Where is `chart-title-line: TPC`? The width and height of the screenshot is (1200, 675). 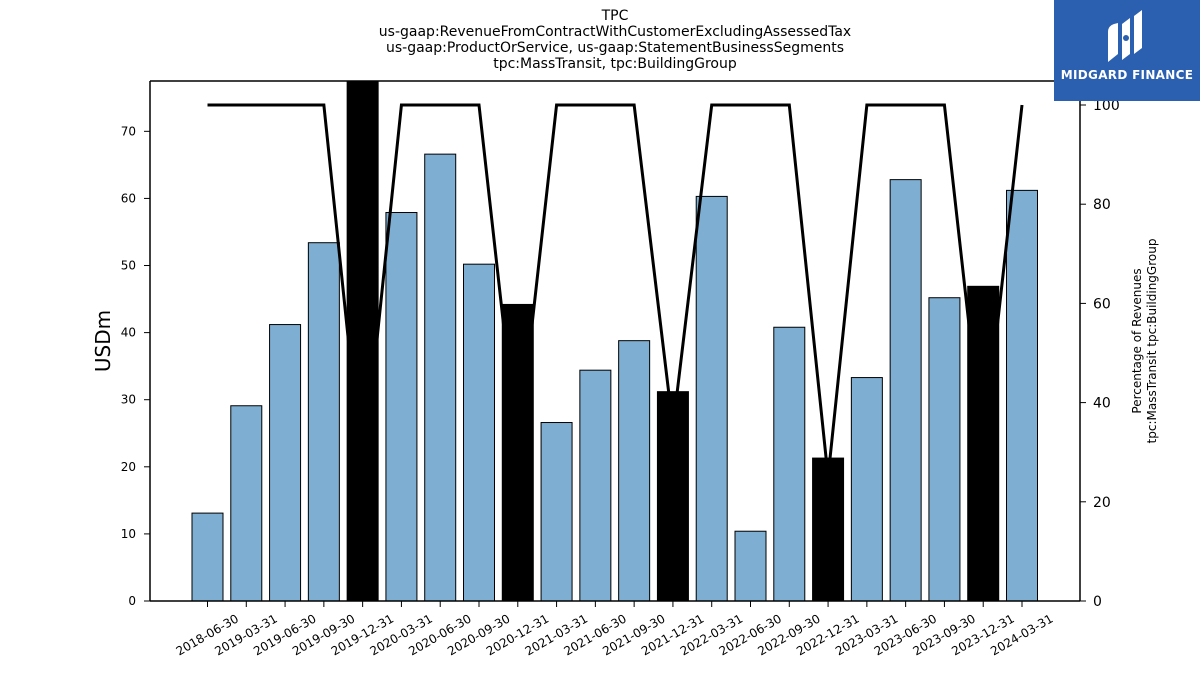
chart-title-line: TPC is located at coordinates (615, 16).